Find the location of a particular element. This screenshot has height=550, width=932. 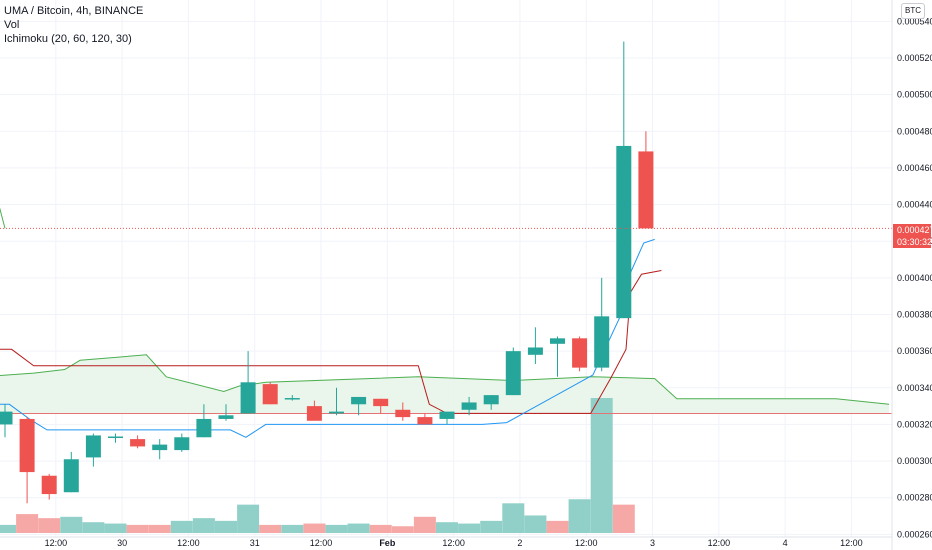

last-price-tag: 0.000427 is located at coordinates (914, 230).